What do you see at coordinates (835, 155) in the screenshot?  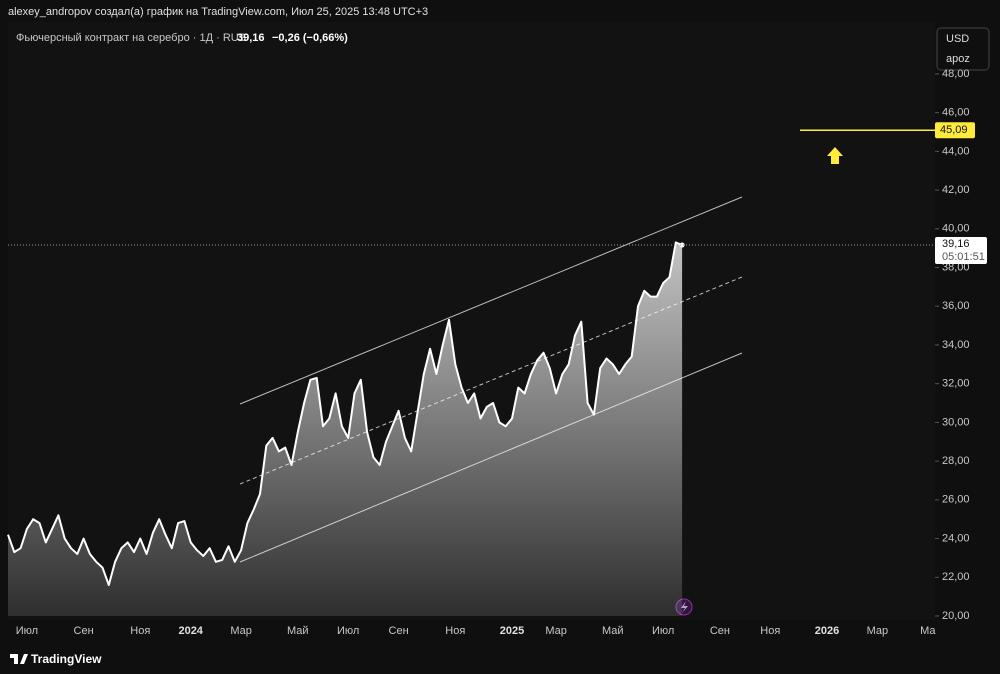 I see `arrow-up` at bounding box center [835, 155].